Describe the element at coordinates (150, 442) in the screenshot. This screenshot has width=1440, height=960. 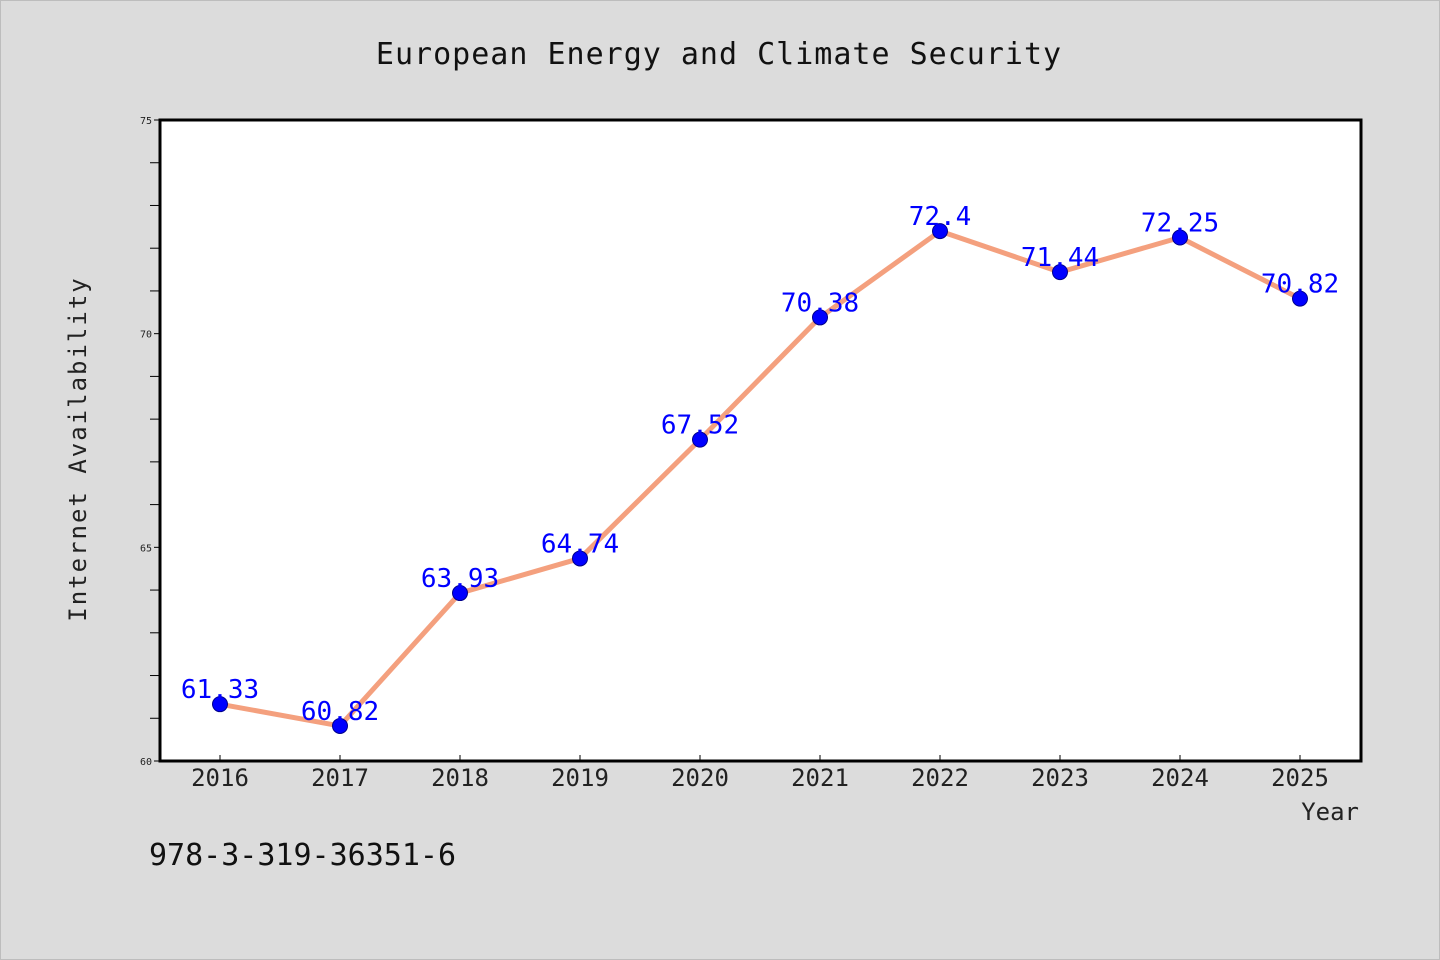
I see `y-axis: 60 65 70 75` at that location.